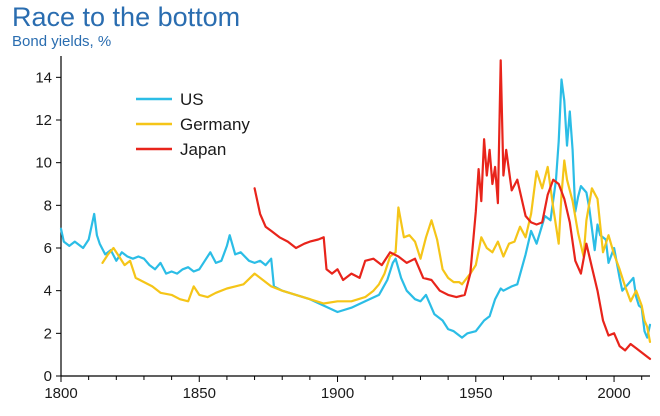 Image resolution: width=660 pixels, height=416 pixels. Describe the element at coordinates (337, 393) in the screenshot. I see `x-tick-label: 1900` at that location.